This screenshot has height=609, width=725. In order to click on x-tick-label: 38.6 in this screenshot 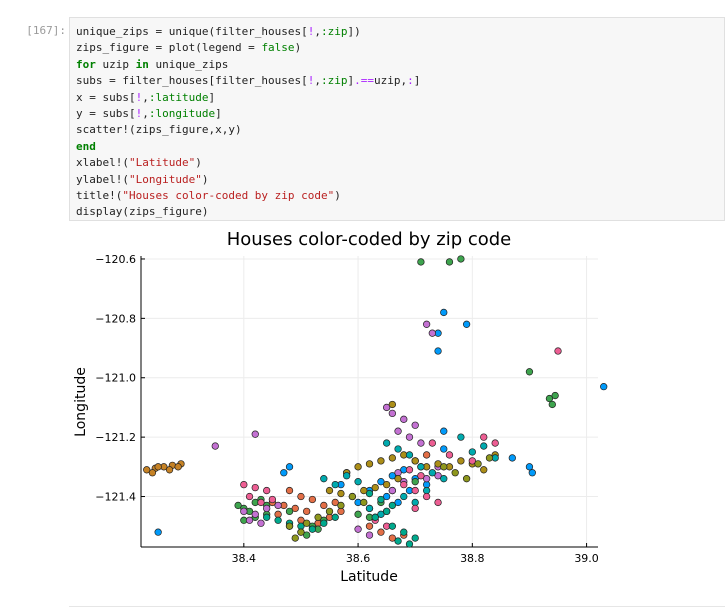, I will do `click(358, 558)`.